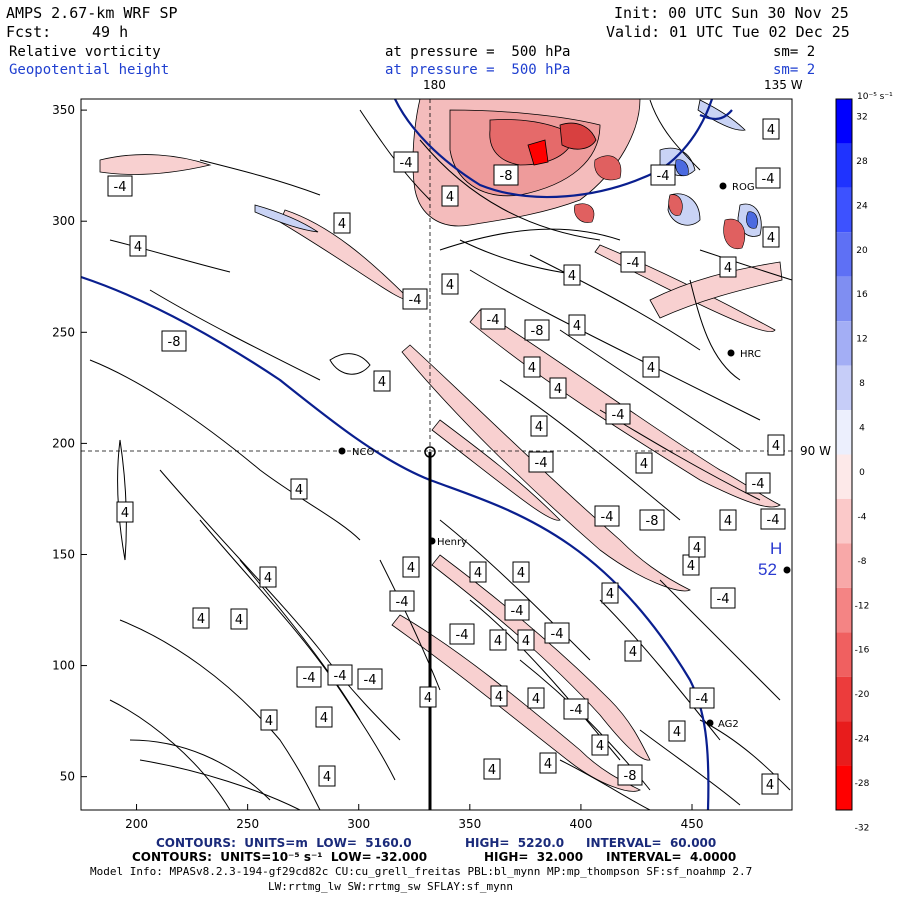 The width and height of the screenshot is (900, 900). I want to click on colorbar-label: 24, so click(862, 206).